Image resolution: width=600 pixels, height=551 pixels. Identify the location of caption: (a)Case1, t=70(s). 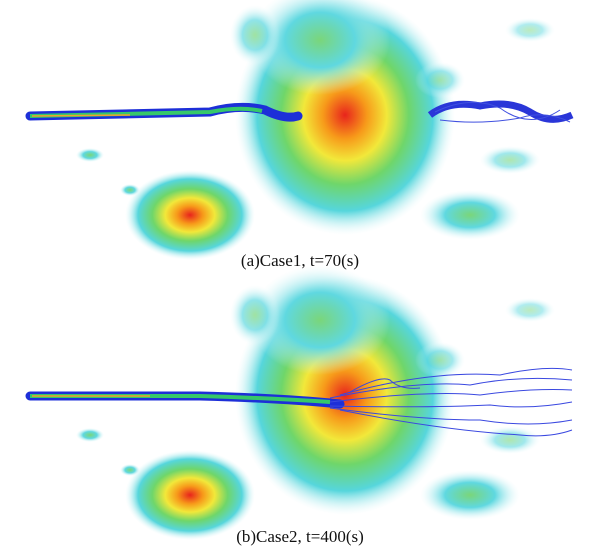
(300, 260).